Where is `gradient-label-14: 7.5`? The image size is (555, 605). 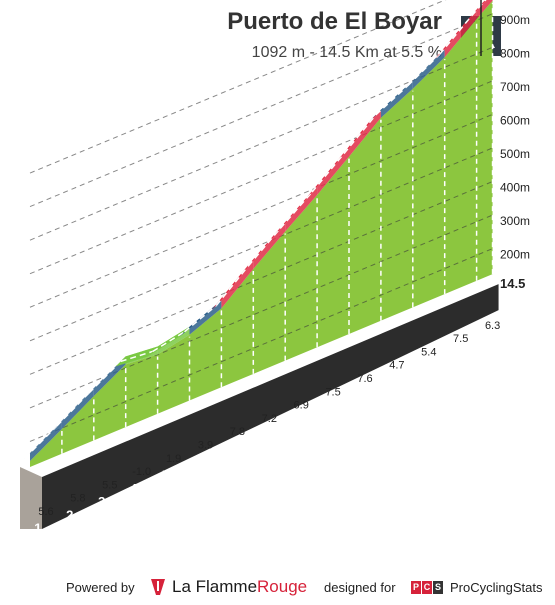 gradient-label-14: 7.5 is located at coordinates (460, 339).